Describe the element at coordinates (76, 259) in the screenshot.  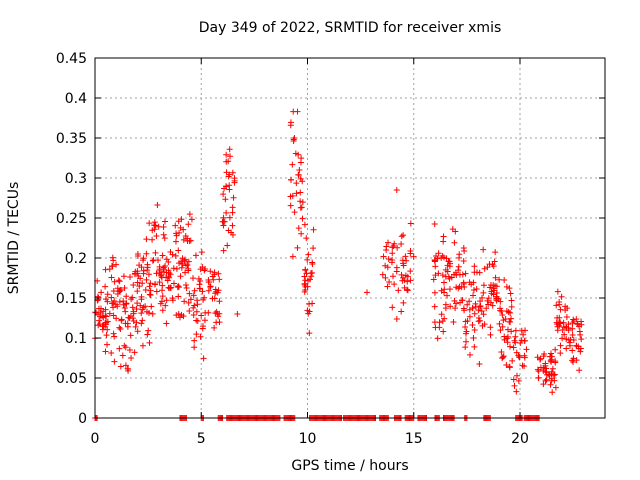
I see `y-tick-label: 0.2` at that location.